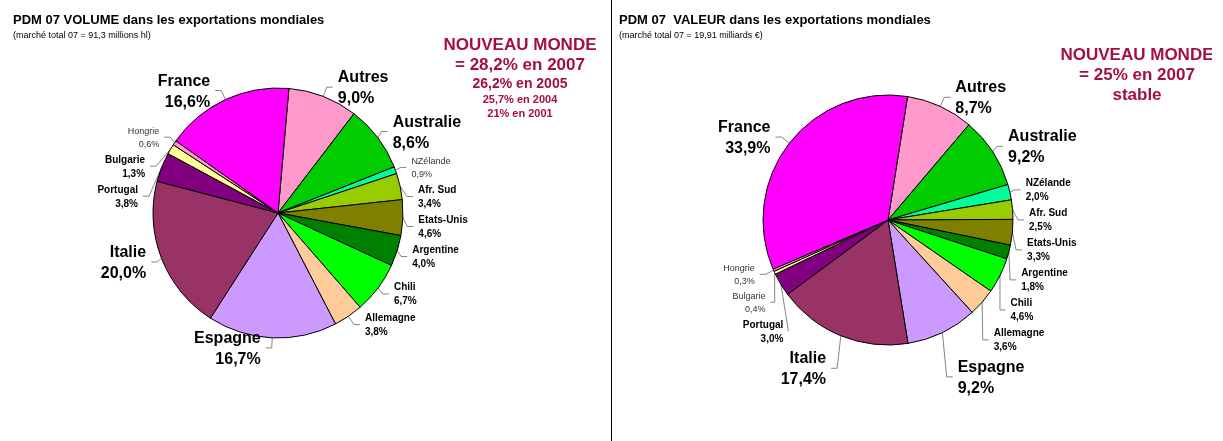 The image size is (1223, 441). I want to click on data-label: 9,0%, so click(356, 98).